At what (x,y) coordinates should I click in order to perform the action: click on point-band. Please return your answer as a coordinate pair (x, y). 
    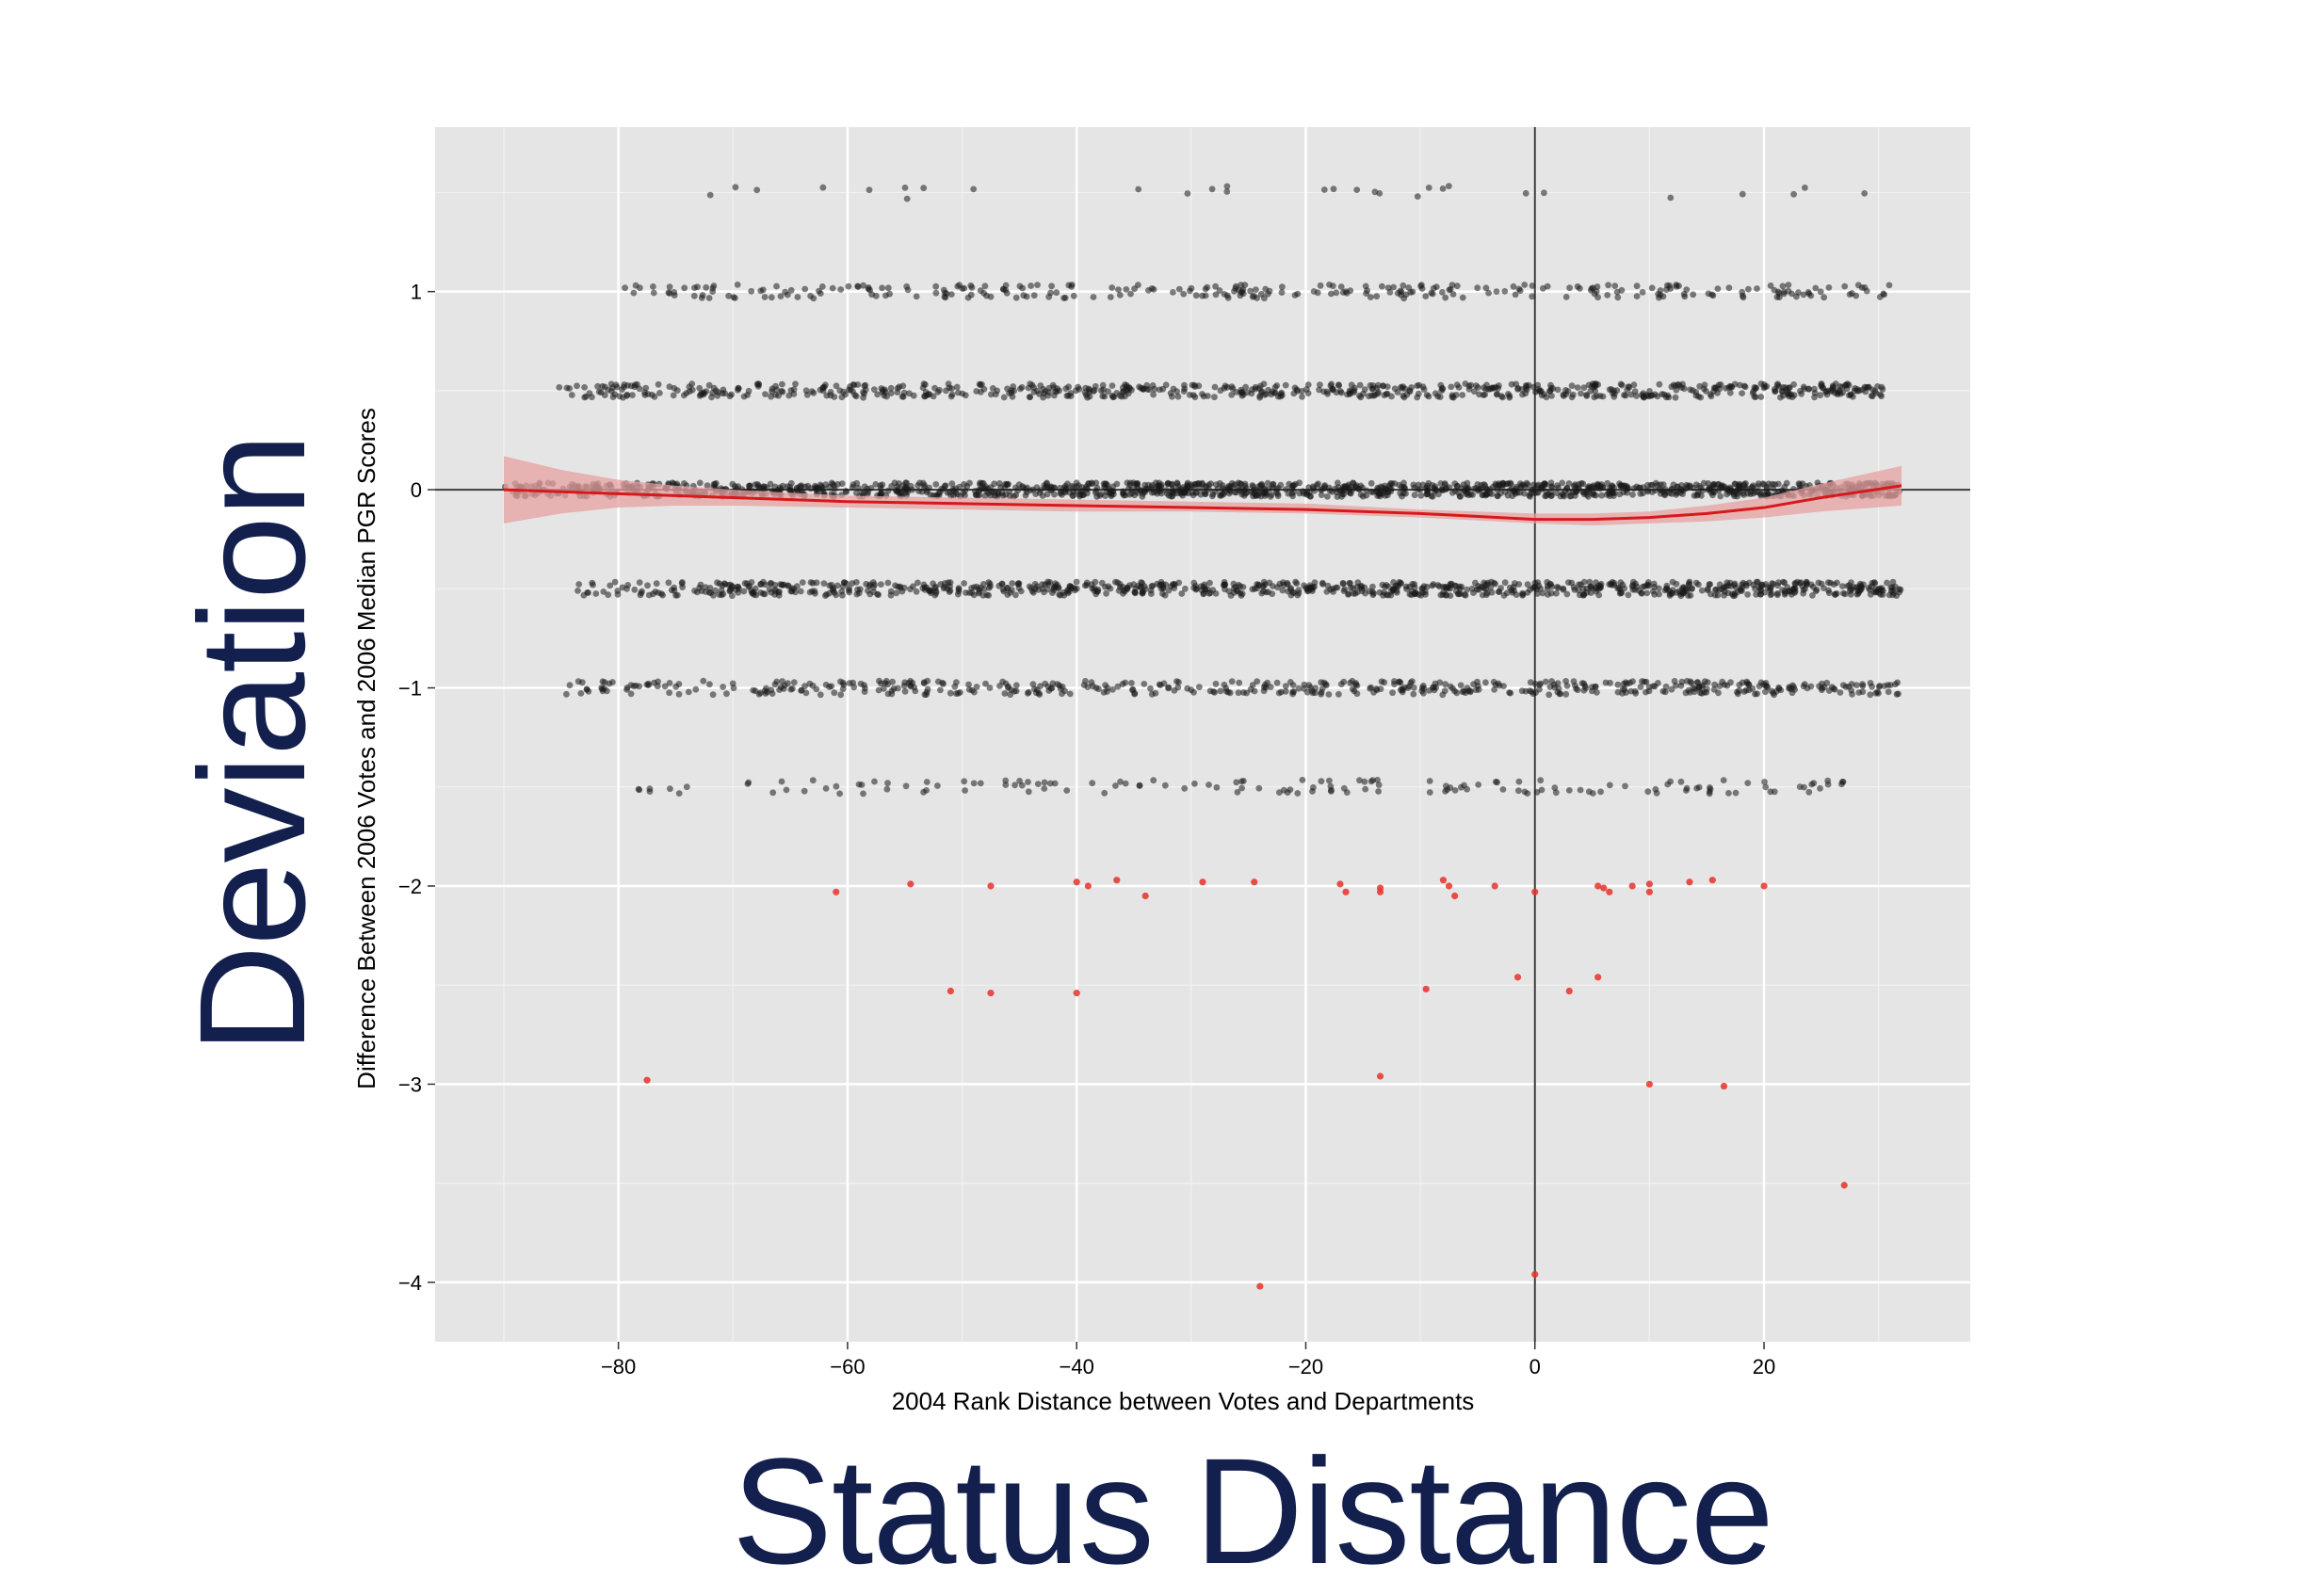
    Looking at the image, I should click on (1241, 787).